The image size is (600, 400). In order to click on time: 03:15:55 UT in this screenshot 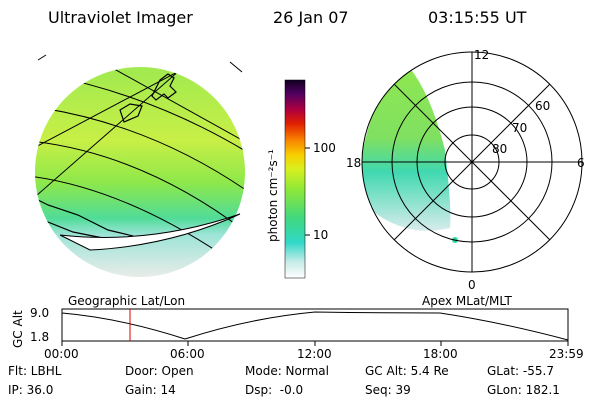, I will do `click(477, 17)`.